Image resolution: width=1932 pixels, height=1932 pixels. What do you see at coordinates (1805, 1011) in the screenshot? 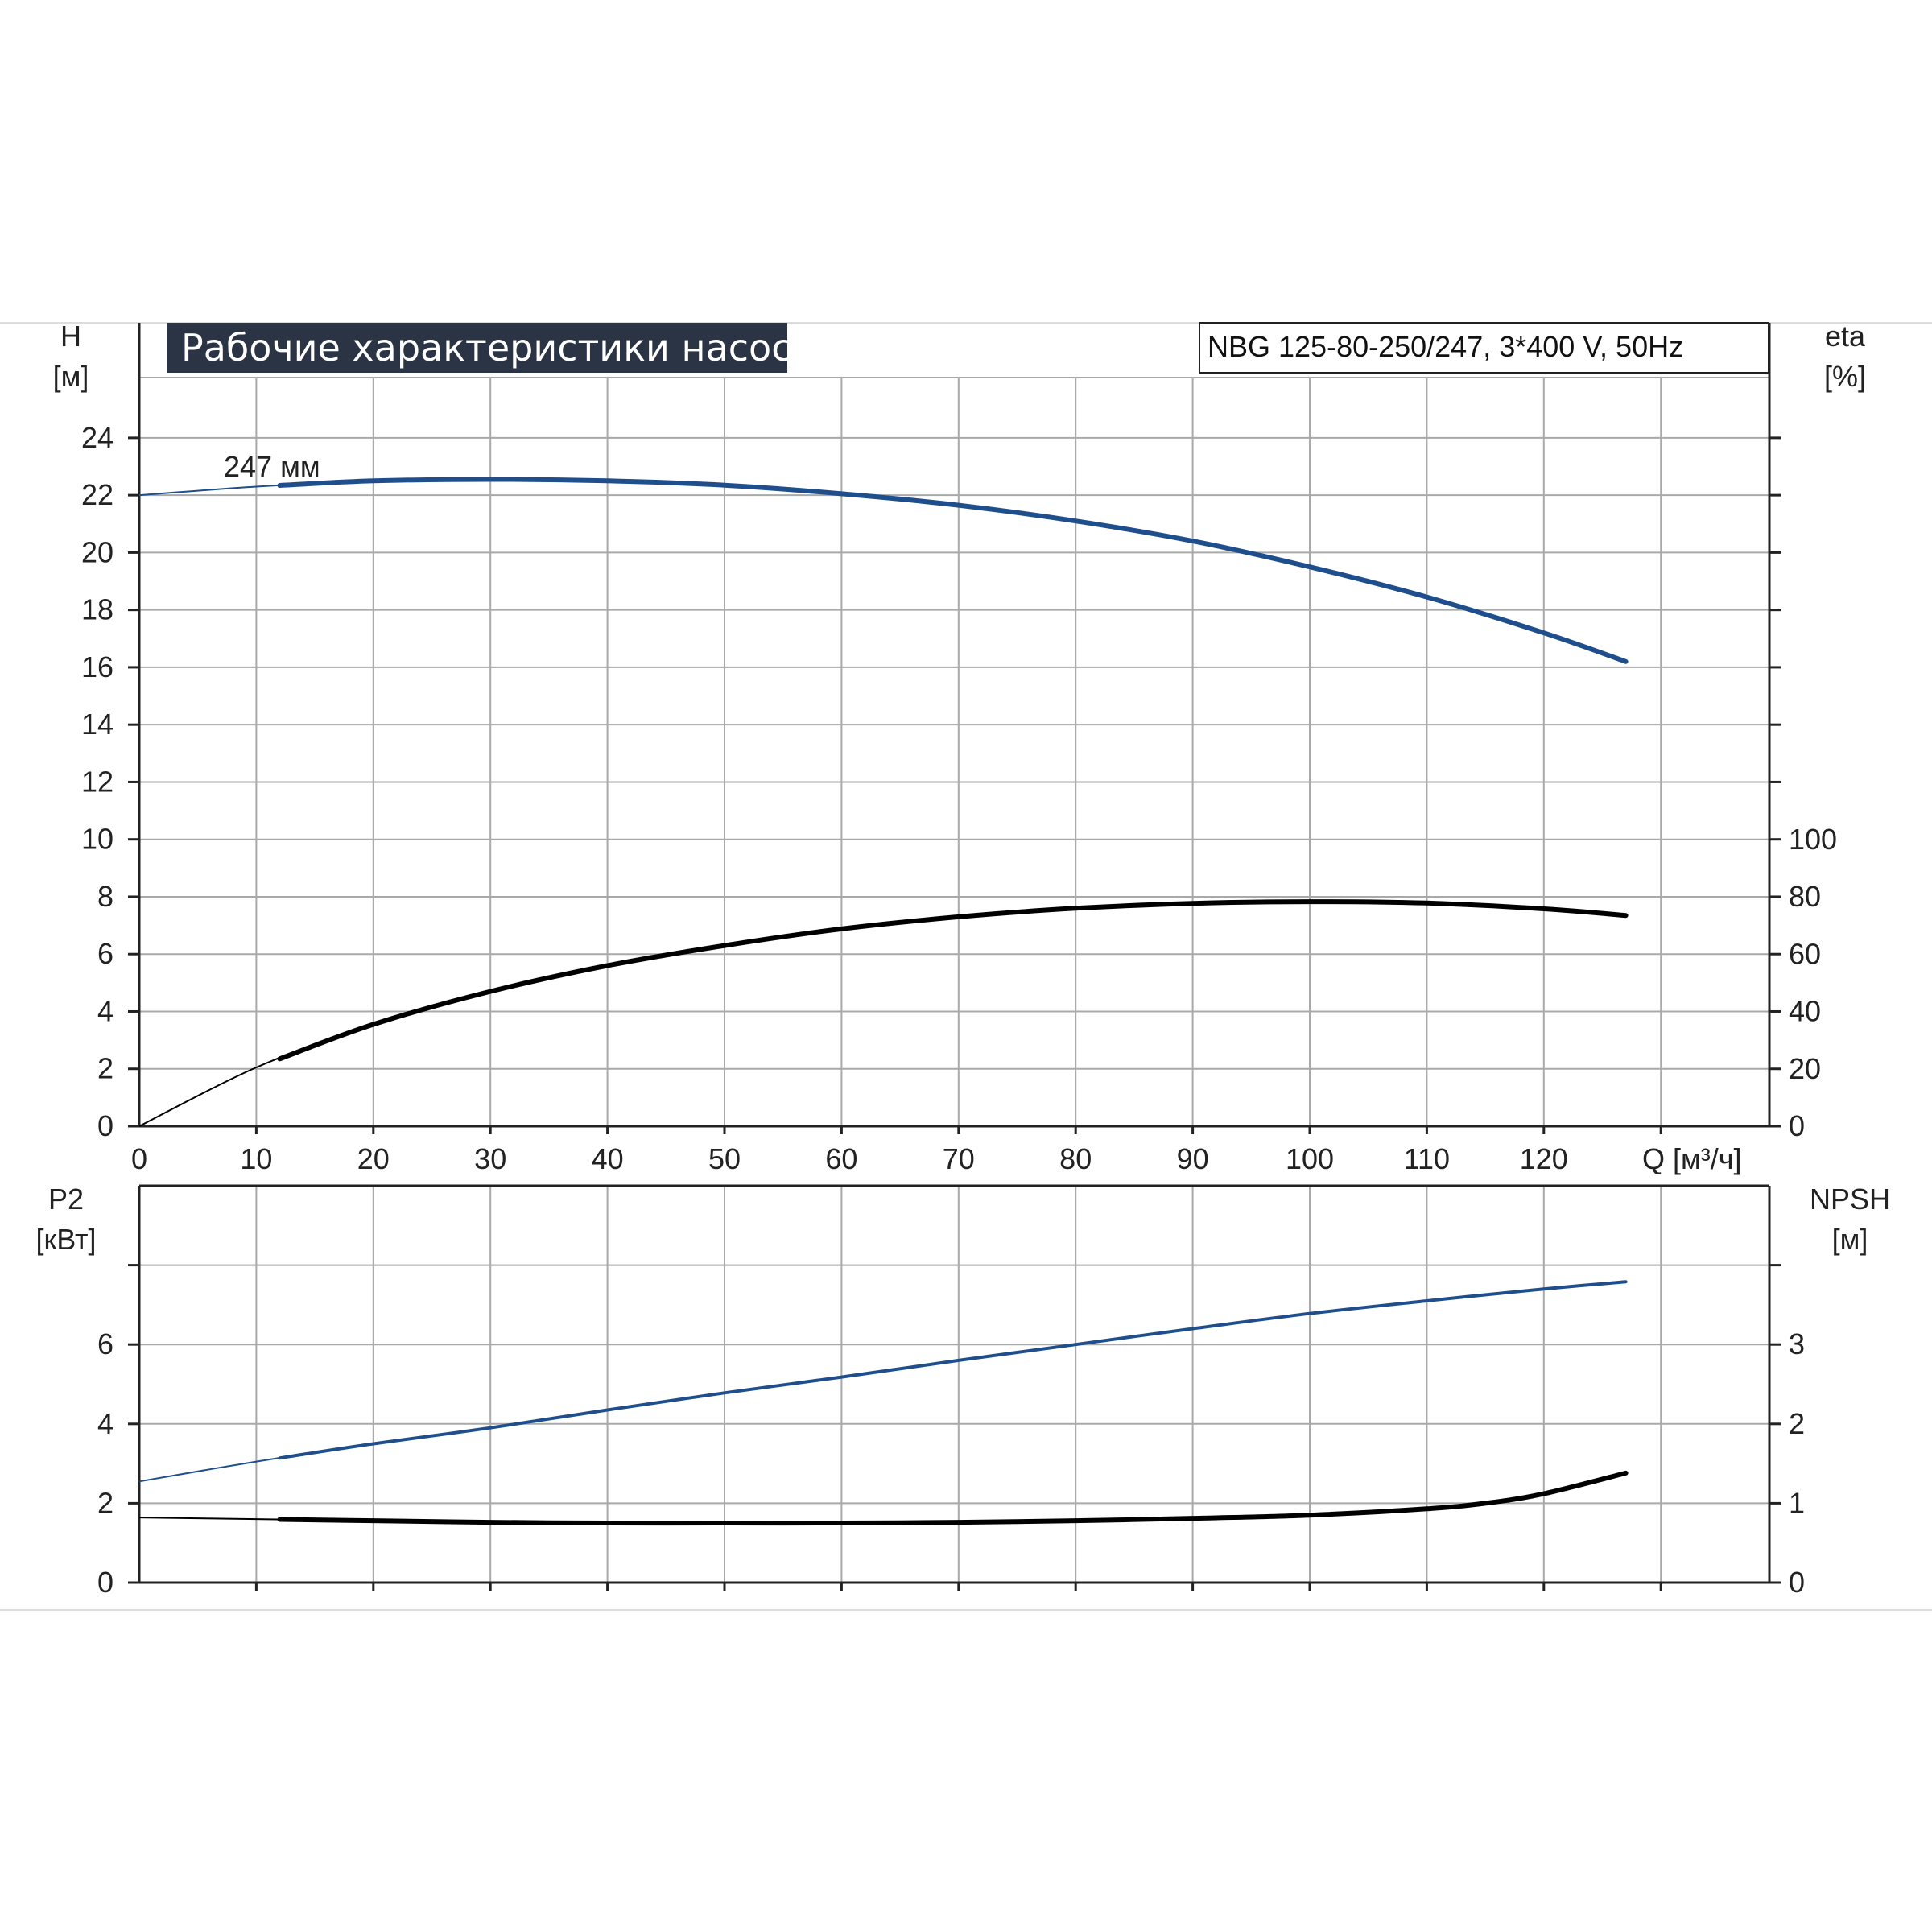
I see `top-right-tick-label: 40` at bounding box center [1805, 1011].